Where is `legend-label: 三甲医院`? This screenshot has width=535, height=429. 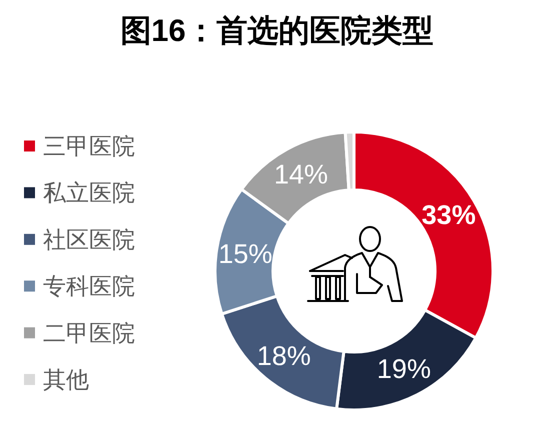 legend-label: 三甲医院 is located at coordinates (89, 146).